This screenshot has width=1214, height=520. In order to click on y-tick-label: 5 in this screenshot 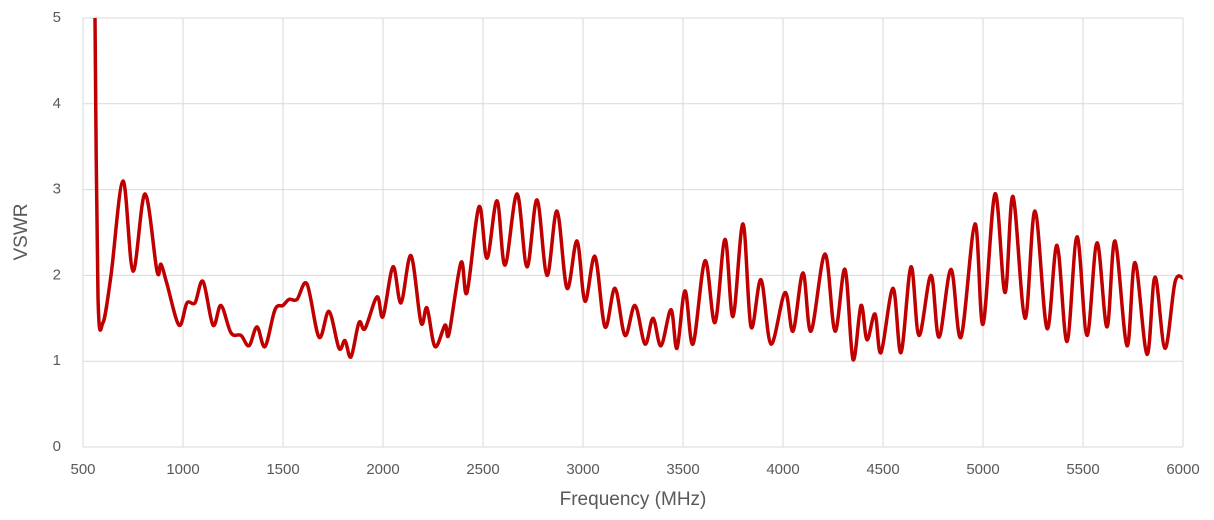, I will do `click(57, 17)`.